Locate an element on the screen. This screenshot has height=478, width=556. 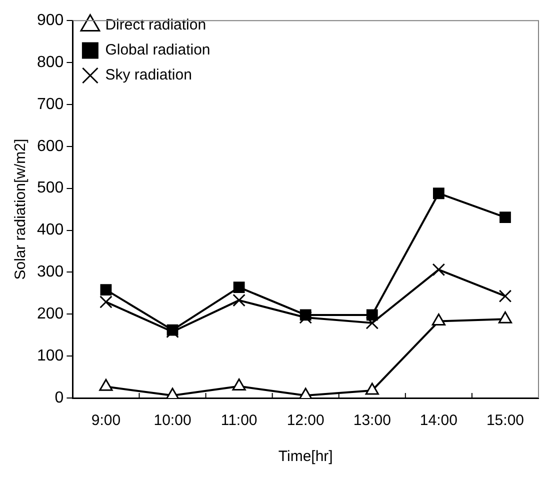
legend-label: Direct radiation is located at coordinates (155, 25).